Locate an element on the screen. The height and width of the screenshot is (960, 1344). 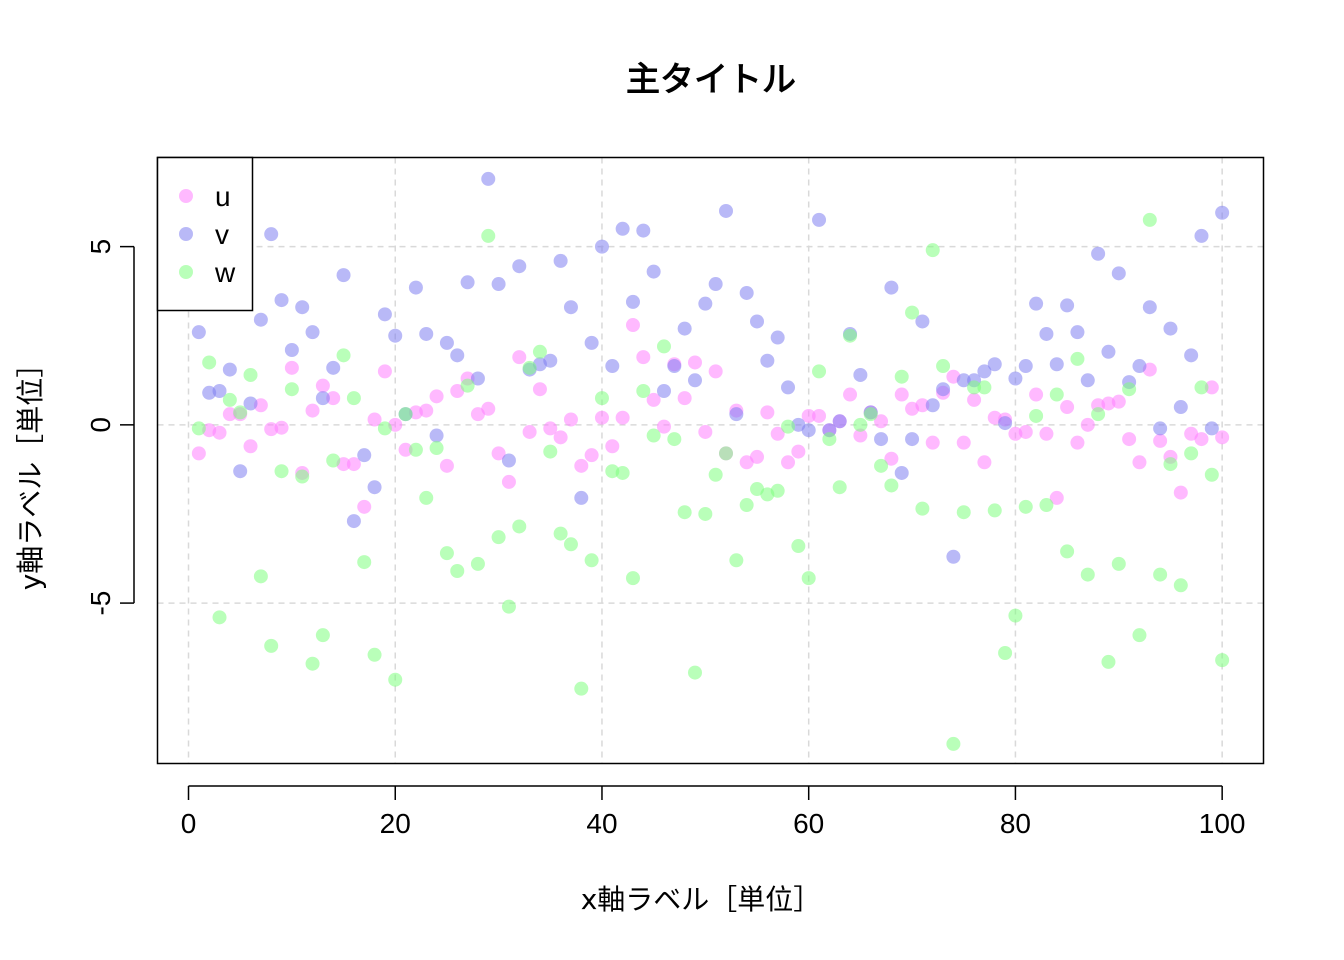
legend-marker-u is located at coordinates (186, 196).